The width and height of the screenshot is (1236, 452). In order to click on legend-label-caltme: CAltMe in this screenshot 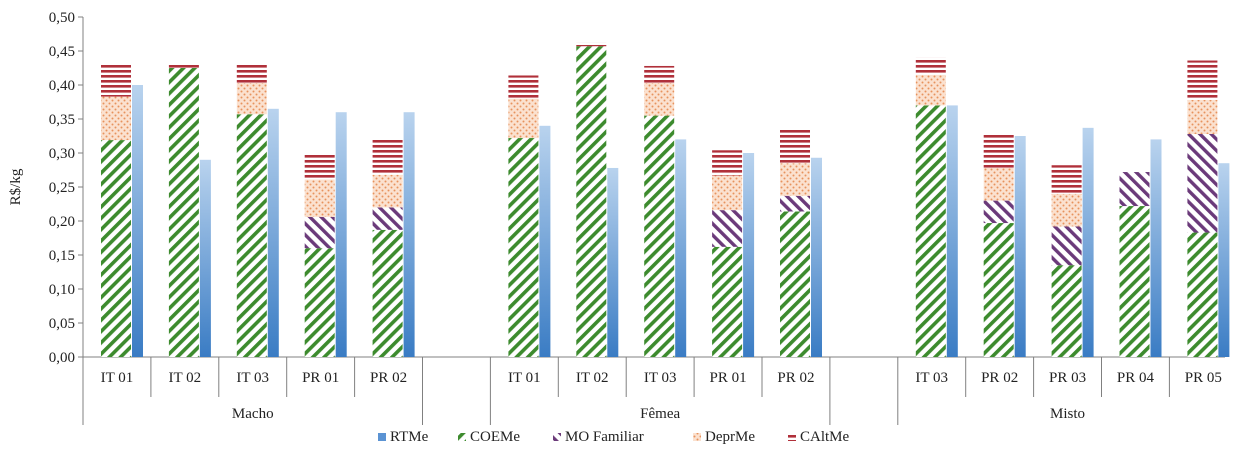, I will do `click(825, 437)`.